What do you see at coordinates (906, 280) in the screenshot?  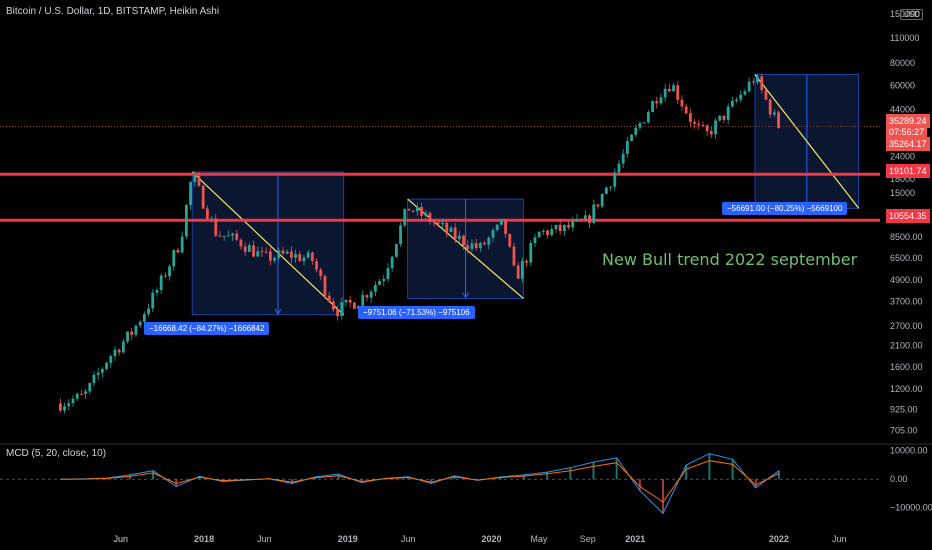 I see `y-tick-label: 4900.00` at bounding box center [906, 280].